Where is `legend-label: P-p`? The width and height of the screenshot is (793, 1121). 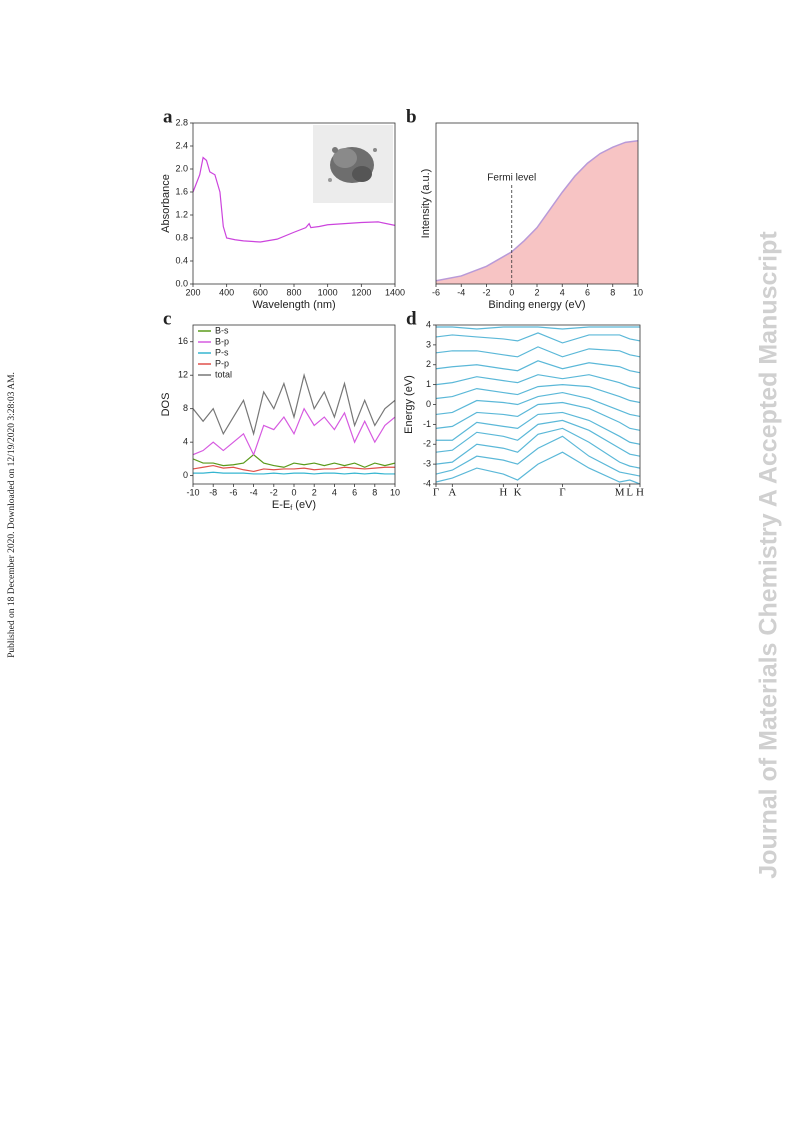 legend-label: P-p is located at coordinates (222, 363).